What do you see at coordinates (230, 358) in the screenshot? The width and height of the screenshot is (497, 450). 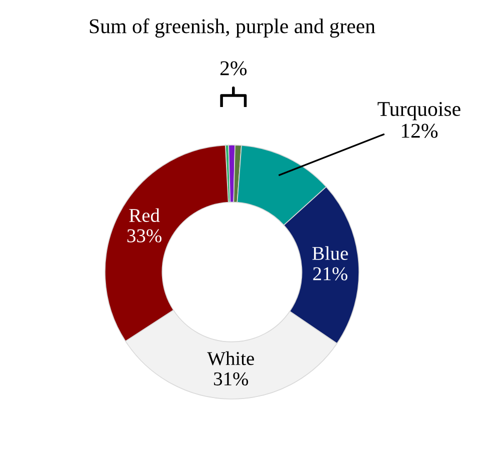 I see `slice-label: White` at bounding box center [230, 358].